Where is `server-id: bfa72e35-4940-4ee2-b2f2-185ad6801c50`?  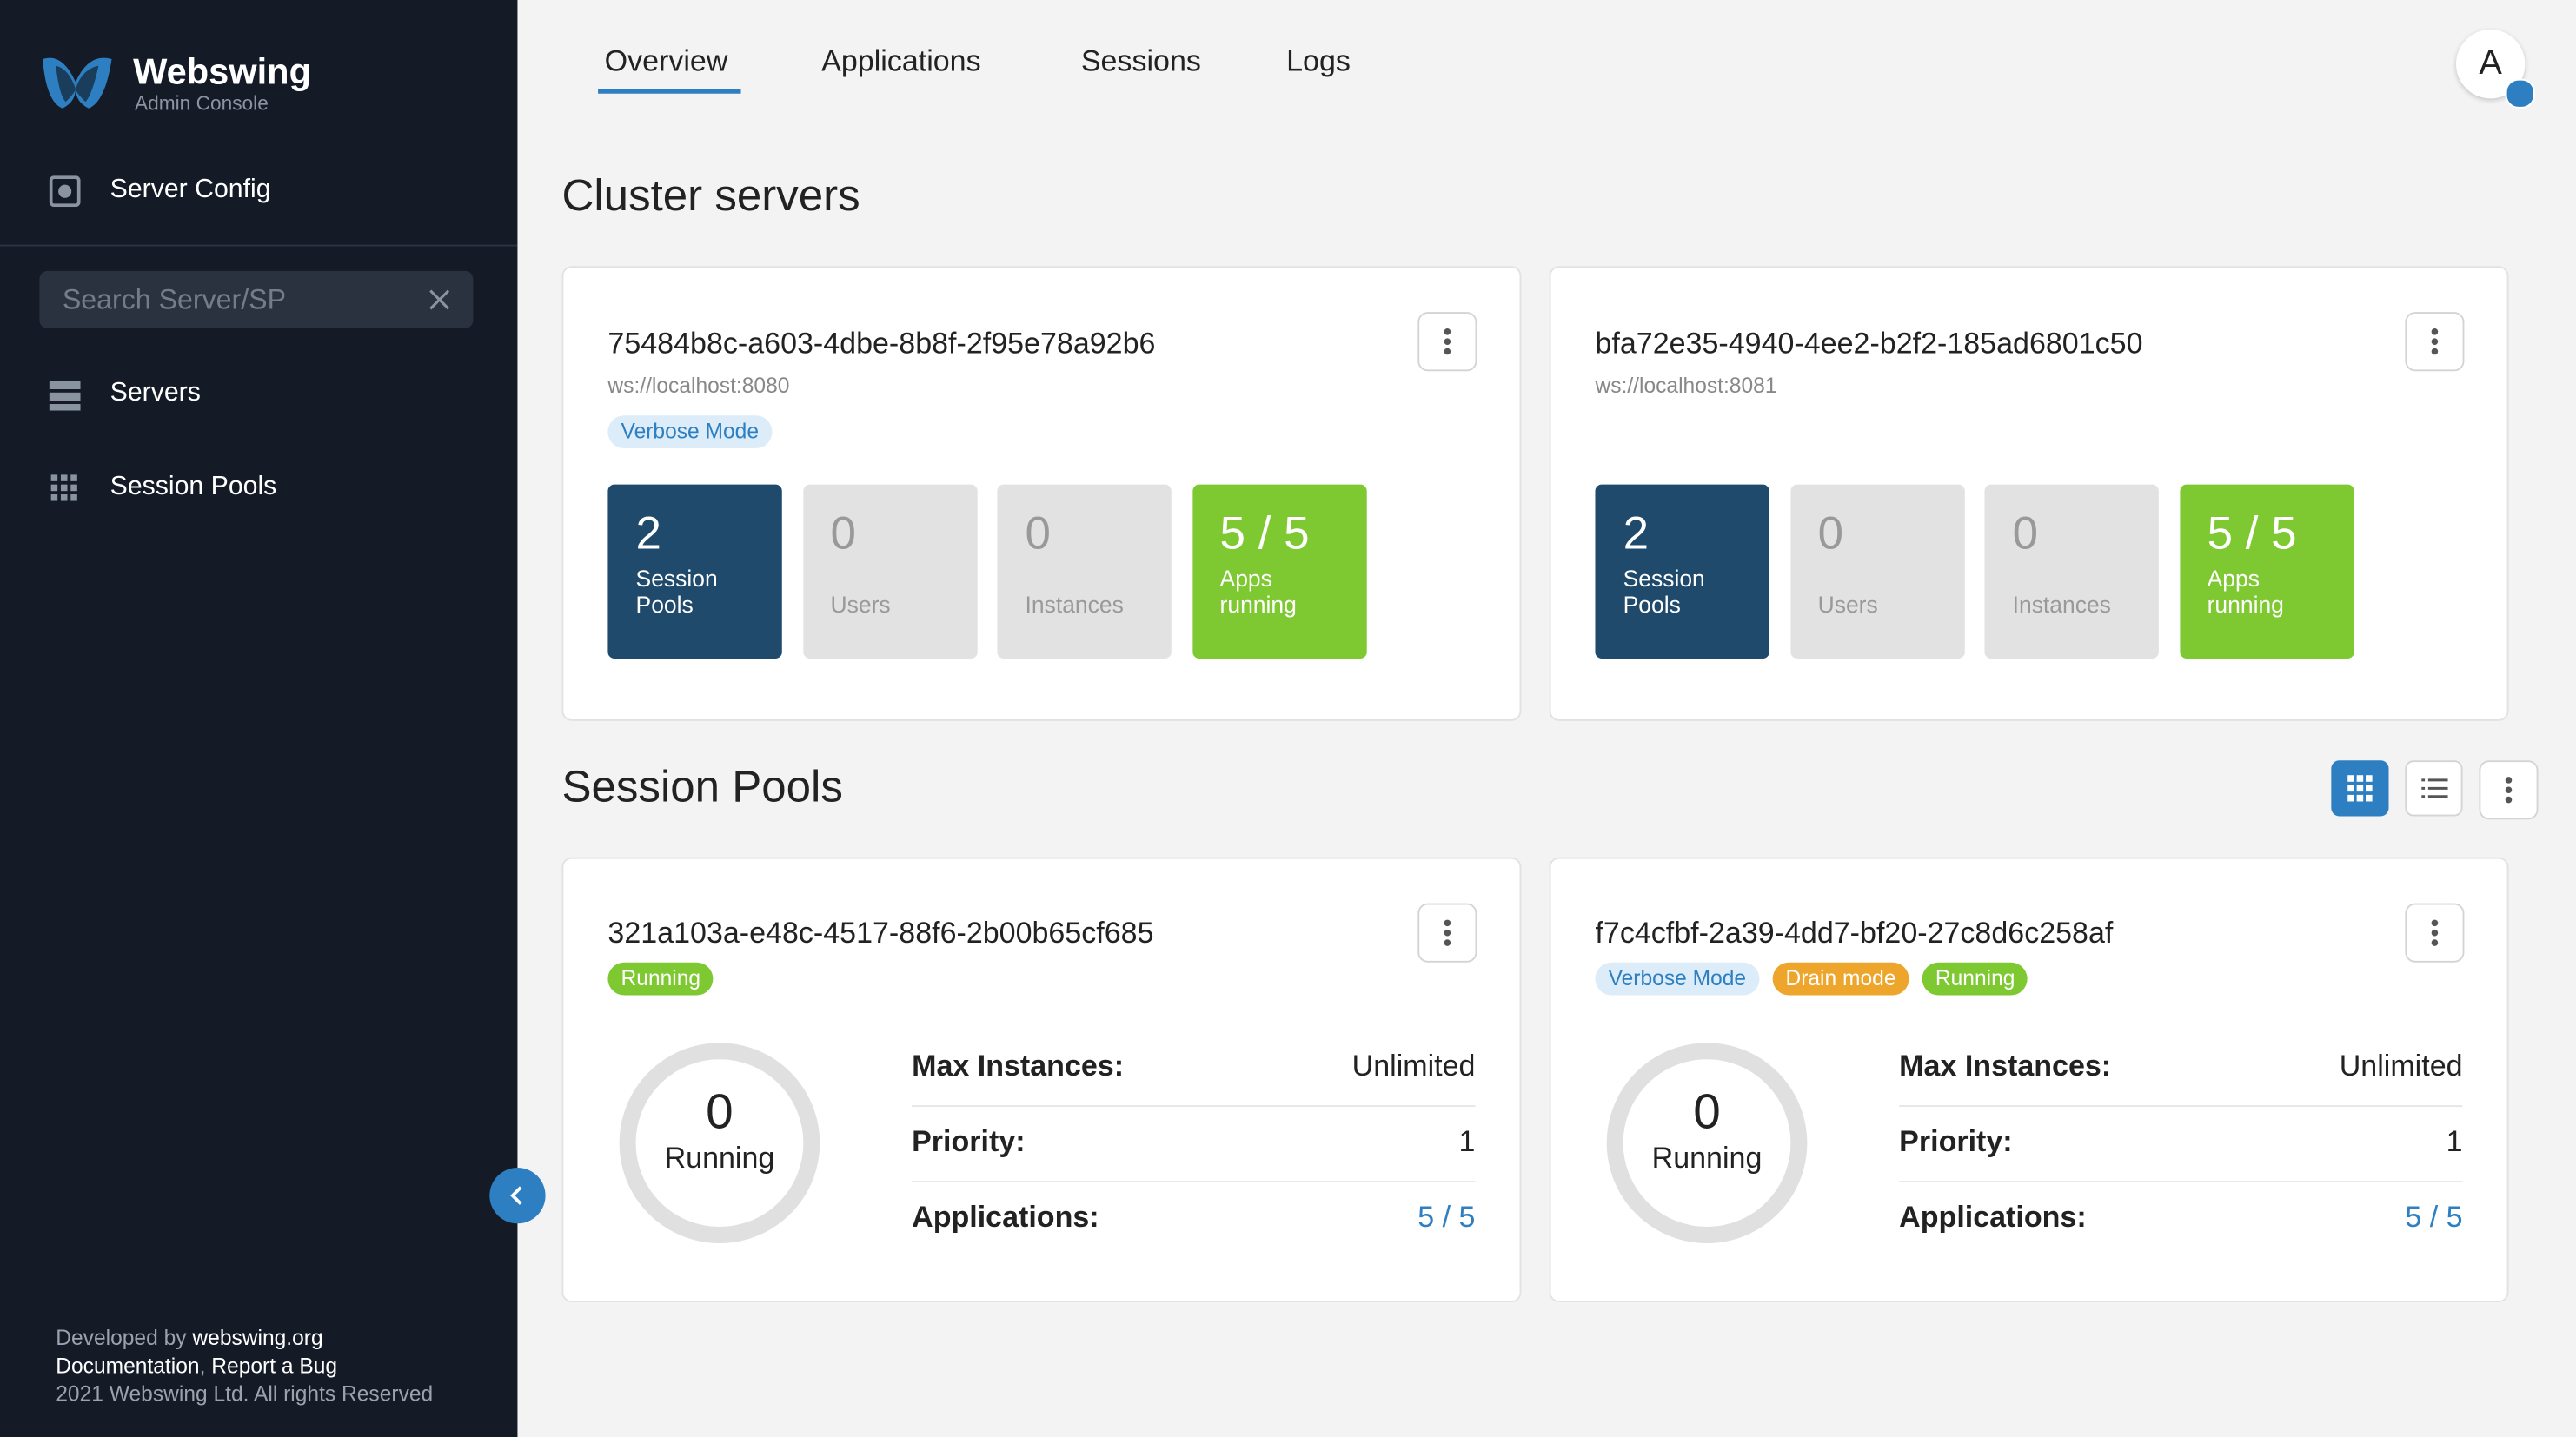 server-id: bfa72e35-4940-4ee2-b2f2-185ad6801c50 is located at coordinates (1869, 343).